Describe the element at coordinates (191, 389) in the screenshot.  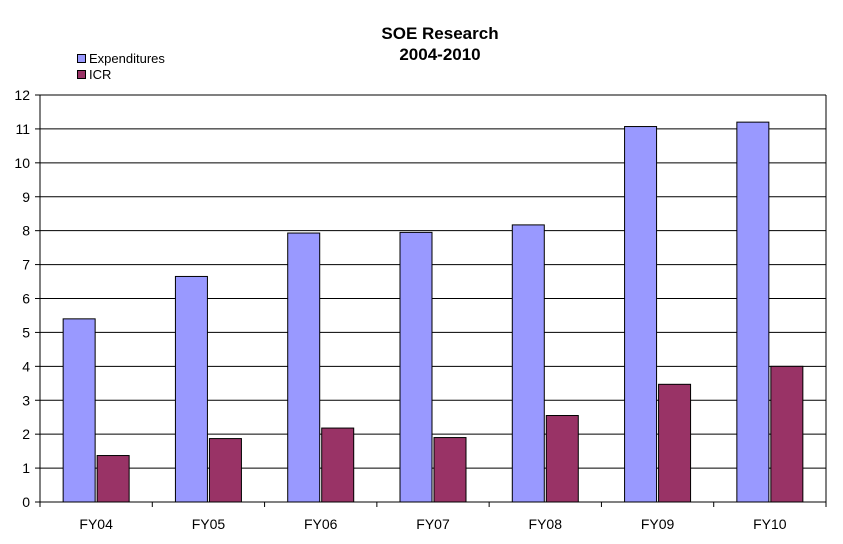
I see `bar-expenditures-fy05` at that location.